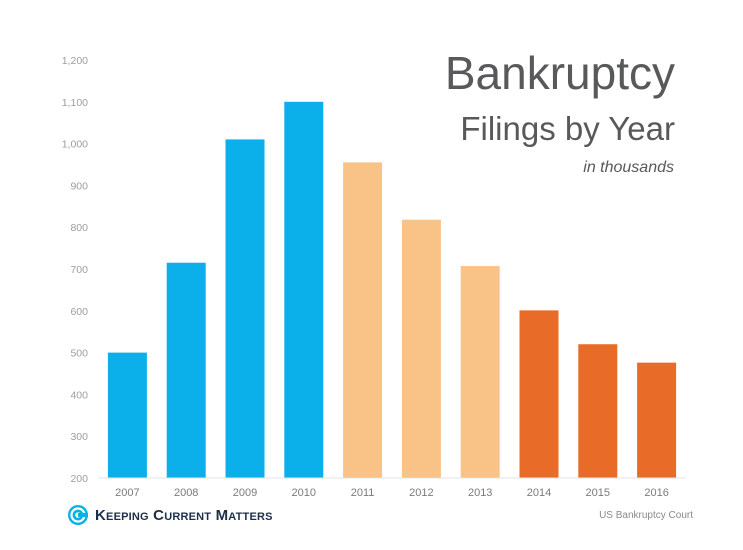  Describe the element at coordinates (79, 354) in the screenshot. I see `y-tick-label: 500` at that location.